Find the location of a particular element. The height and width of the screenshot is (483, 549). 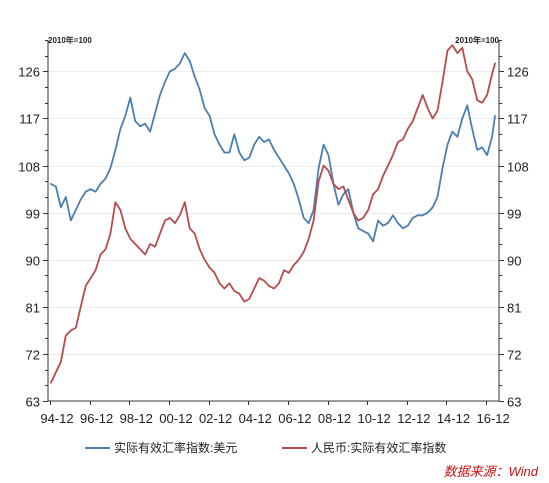

x-tick-label: 02-12 is located at coordinates (215, 418).